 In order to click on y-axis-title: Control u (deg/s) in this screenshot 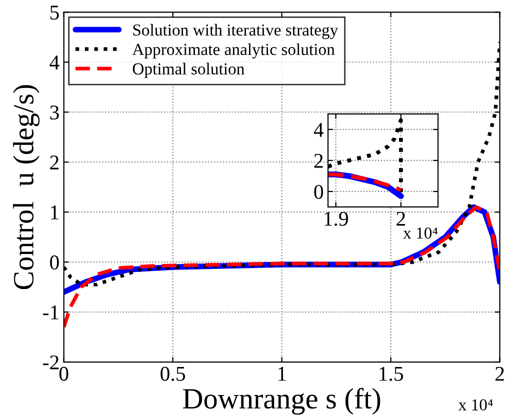, I will do `click(26, 187)`.